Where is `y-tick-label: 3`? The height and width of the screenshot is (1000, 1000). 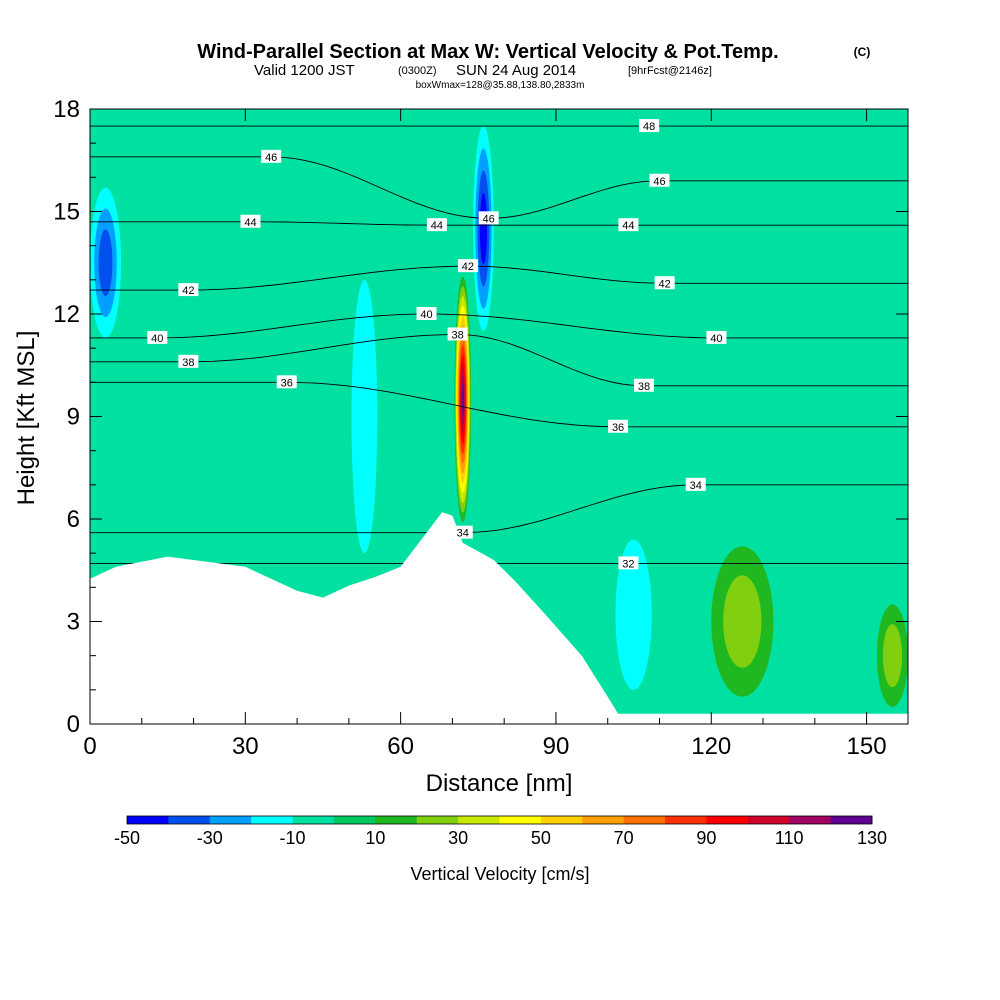
y-tick-label: 3 is located at coordinates (73, 622).